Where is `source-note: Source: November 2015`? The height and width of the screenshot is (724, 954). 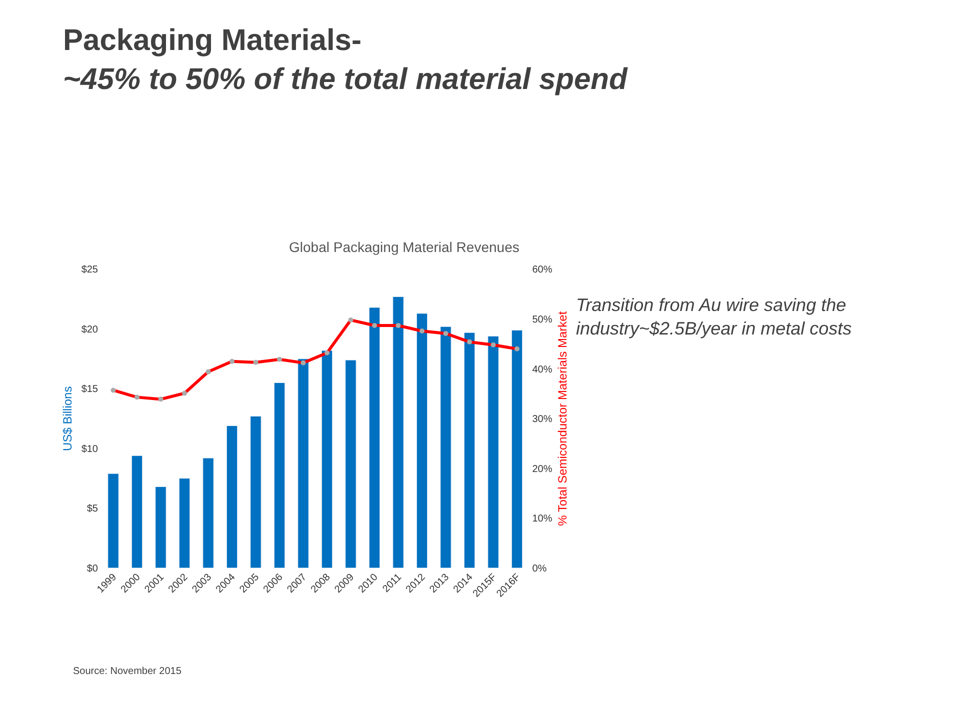
source-note: Source: November 2015 is located at coordinates (127, 671).